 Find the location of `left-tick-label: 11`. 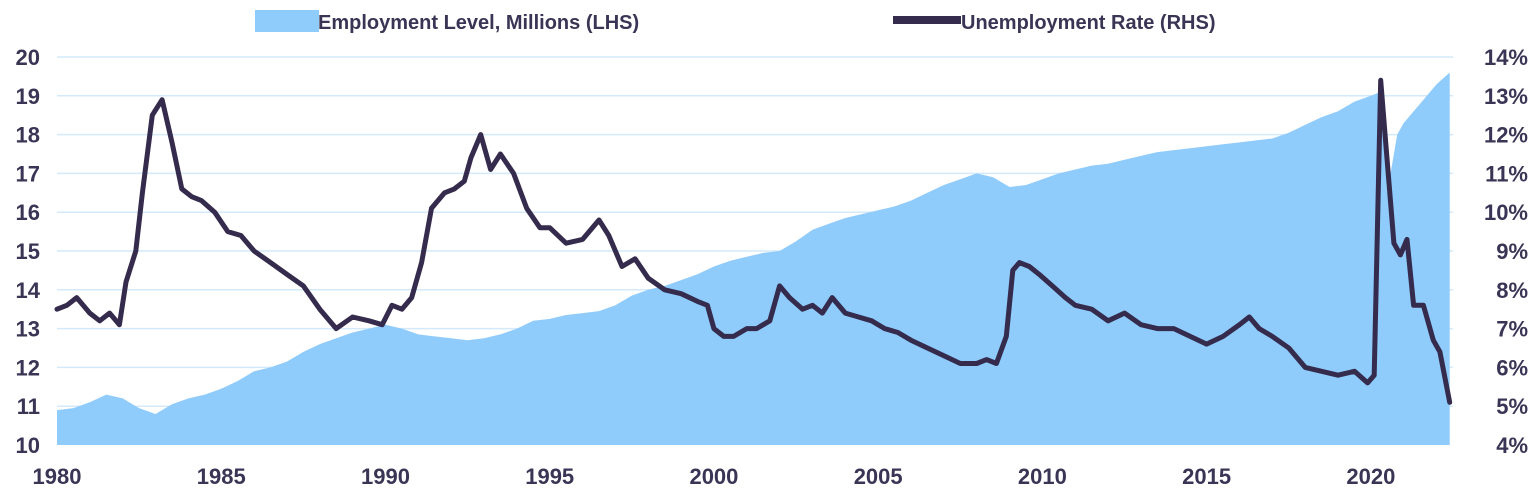

left-tick-label: 11 is located at coordinates (28, 406).